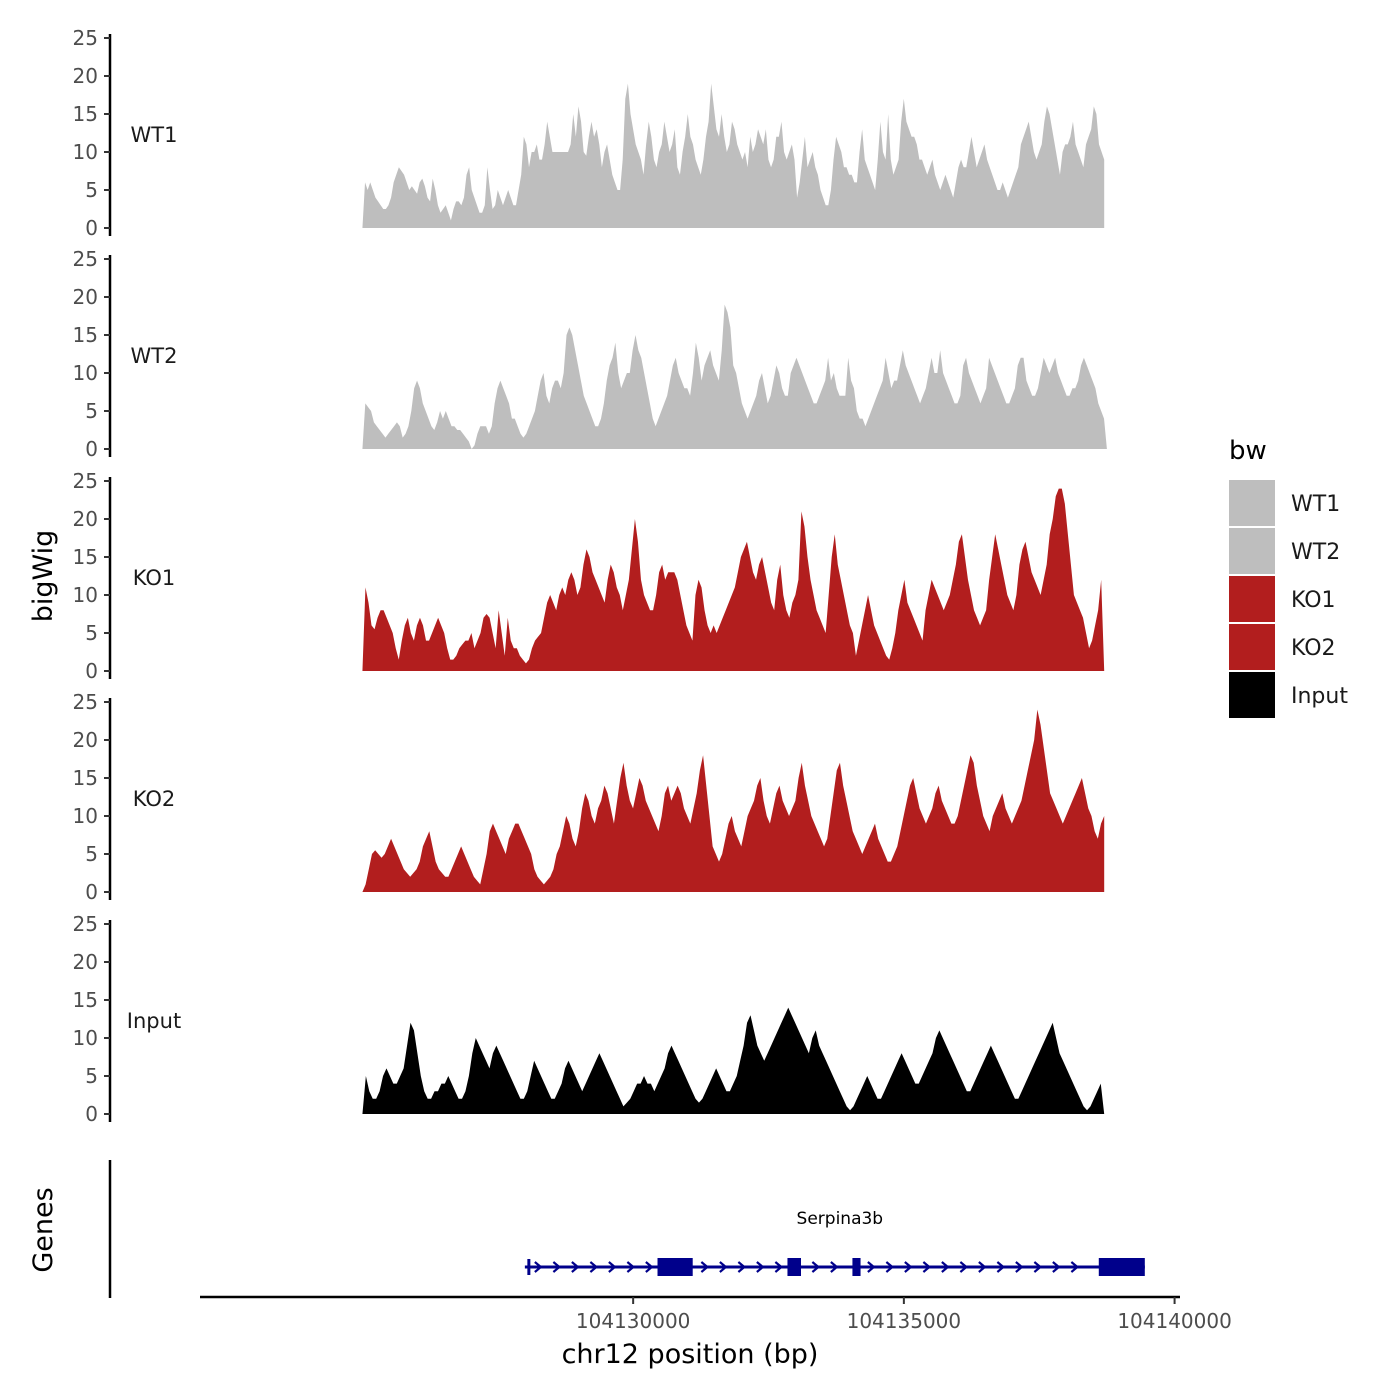  Describe the element at coordinates (1315, 504) in the screenshot. I see `legend-label-wt1: WT1` at that location.